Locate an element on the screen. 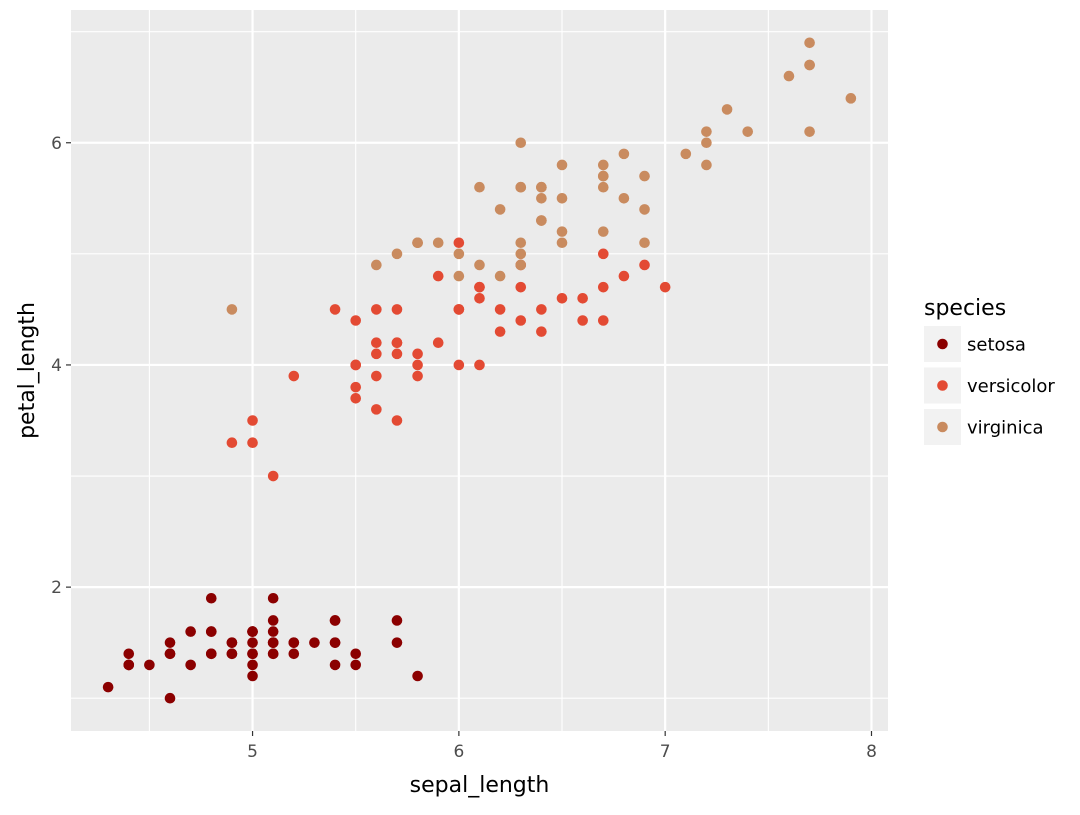 The width and height of the screenshot is (1080, 815). x-tick-label: 5 is located at coordinates (252, 752).